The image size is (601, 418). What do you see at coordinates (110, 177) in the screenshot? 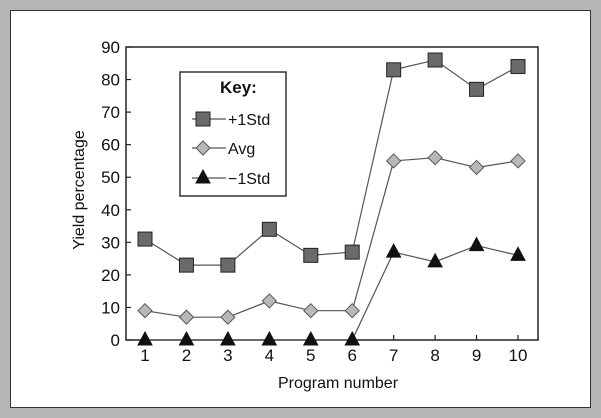
I see `y-tick-label: 50` at bounding box center [110, 177].